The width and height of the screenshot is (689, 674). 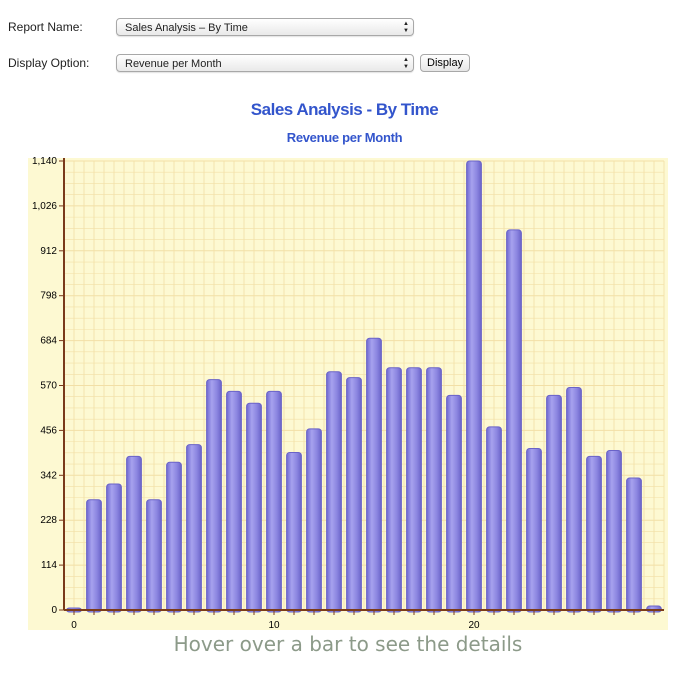 What do you see at coordinates (265, 27) in the screenshot?
I see `report-name-select: Sales Analysis – By Time ▲ ▼` at bounding box center [265, 27].